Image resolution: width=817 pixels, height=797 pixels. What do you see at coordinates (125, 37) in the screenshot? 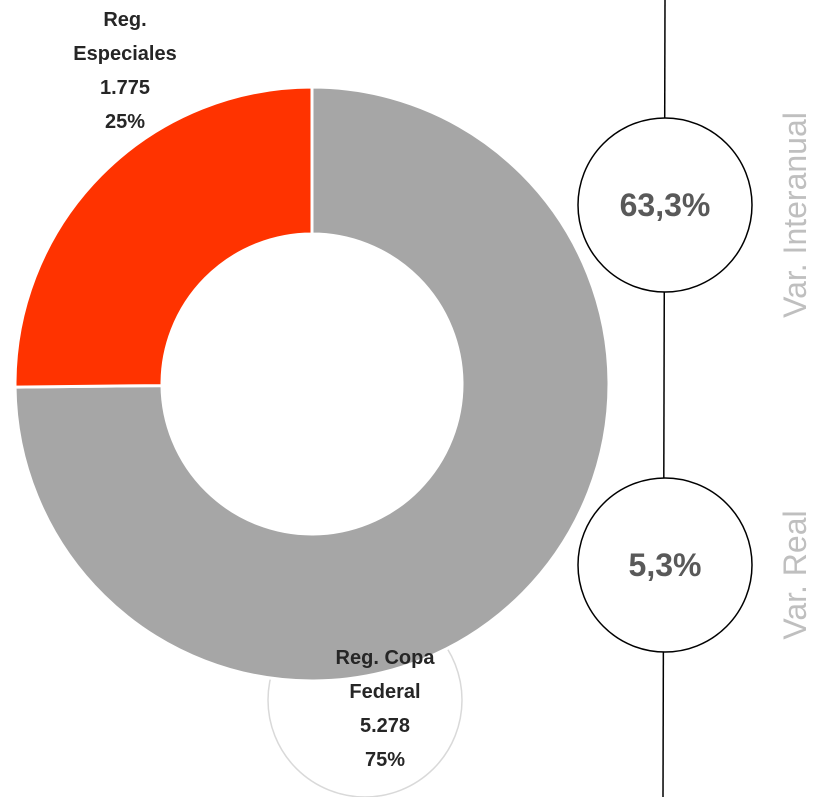
I see `category-label: Reg. Especiales` at bounding box center [125, 37].